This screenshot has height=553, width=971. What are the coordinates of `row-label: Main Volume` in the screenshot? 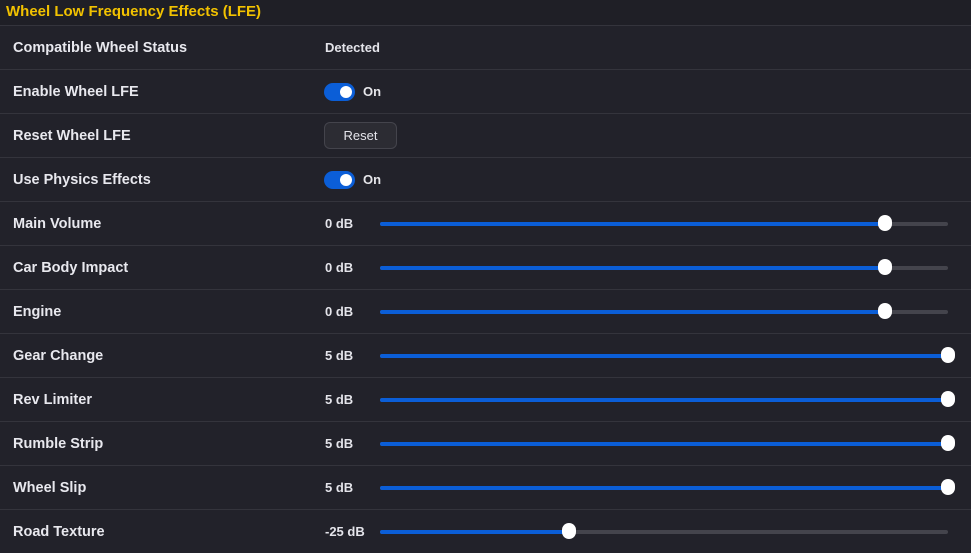 It's located at (57, 223).